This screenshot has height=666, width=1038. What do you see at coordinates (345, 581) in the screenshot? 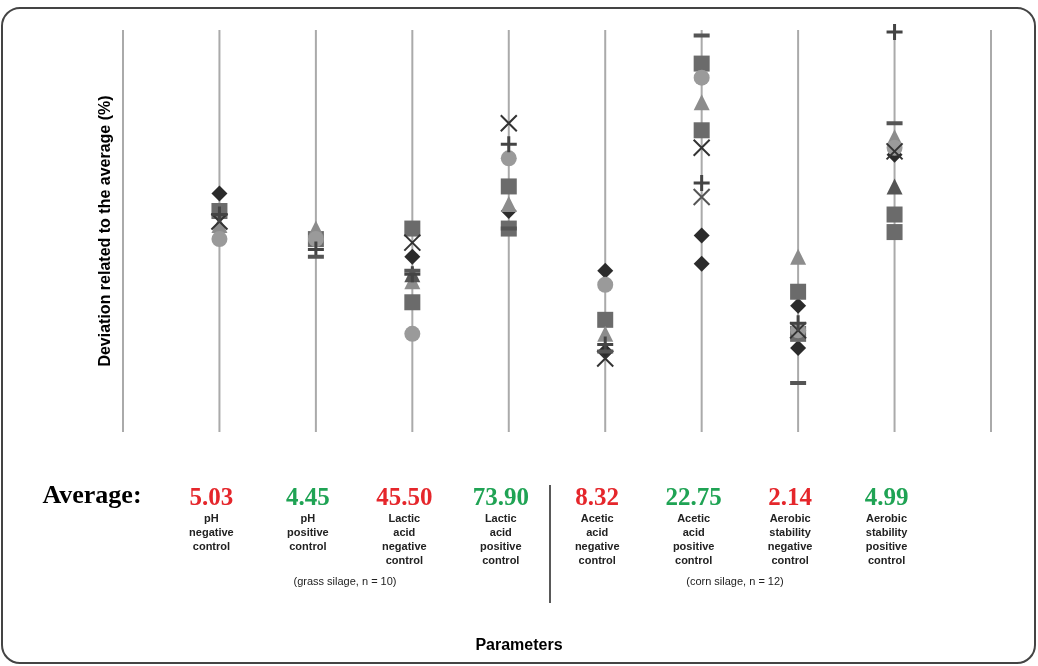
I see `text: (grass silage, n = 10)` at bounding box center [345, 581].